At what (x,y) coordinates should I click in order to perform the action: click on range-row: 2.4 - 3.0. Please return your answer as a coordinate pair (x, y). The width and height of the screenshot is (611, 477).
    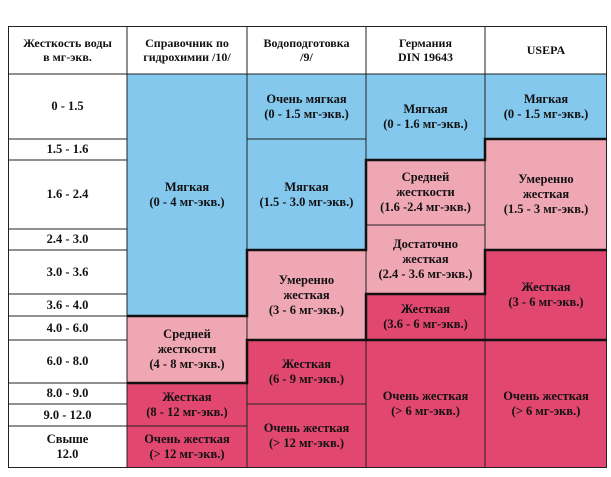
    Looking at the image, I should click on (67, 239).